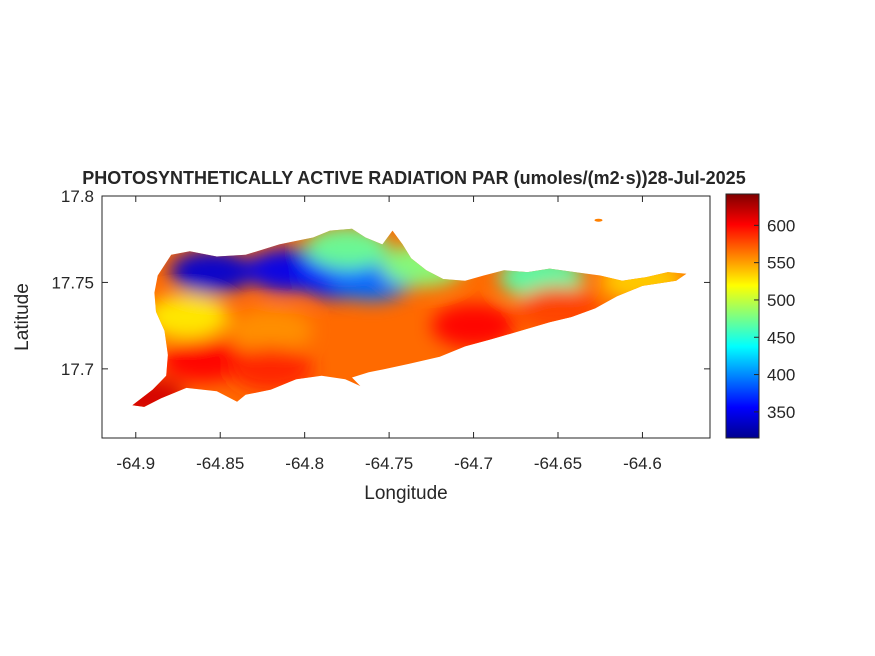 The image size is (875, 656). Describe the element at coordinates (781, 263) in the screenshot. I see `colorbar-tick-label: 550` at that location.